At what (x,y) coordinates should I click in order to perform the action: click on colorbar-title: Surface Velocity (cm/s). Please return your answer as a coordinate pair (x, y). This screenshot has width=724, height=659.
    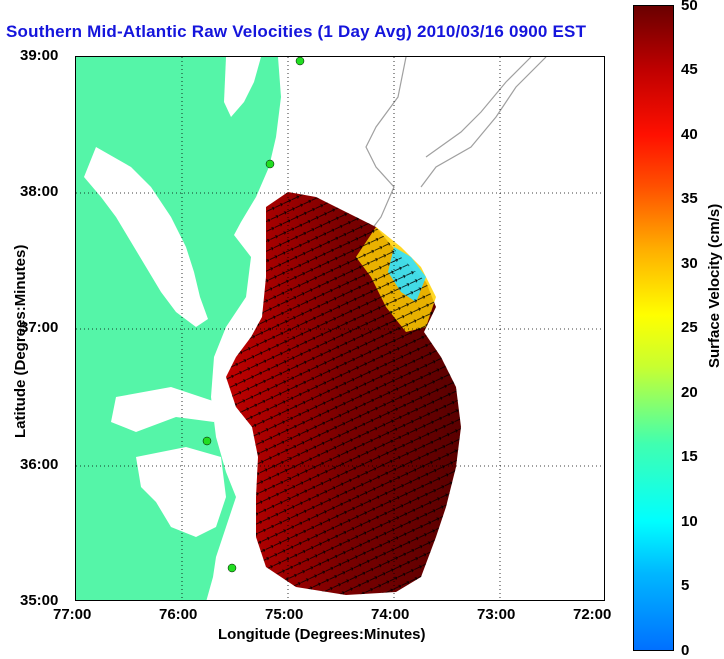
    Looking at the image, I should click on (714, 285).